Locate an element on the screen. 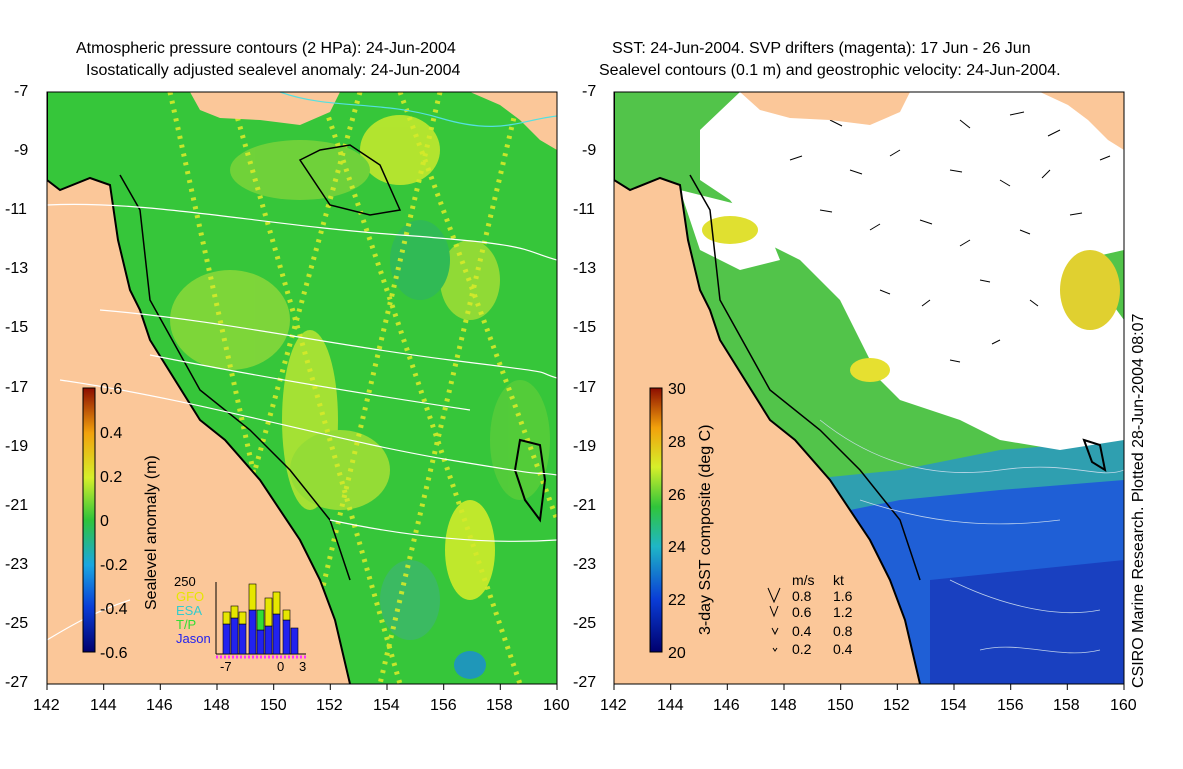 The height and width of the screenshot is (769, 1183). y-tick-left: -9 is located at coordinates (21, 150).